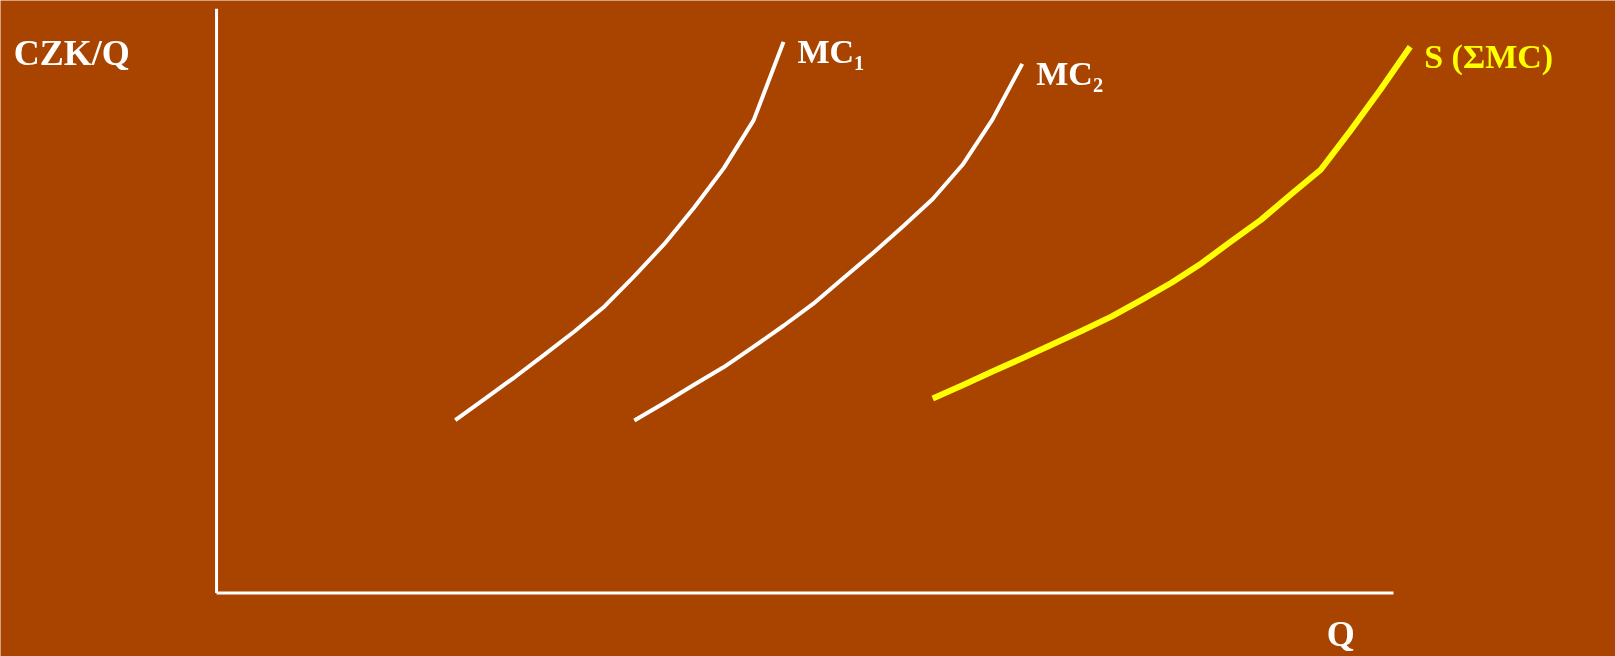 This screenshot has height=656, width=1615. What do you see at coordinates (1070, 74) in the screenshot?
I see `series-label: MC₂` at bounding box center [1070, 74].